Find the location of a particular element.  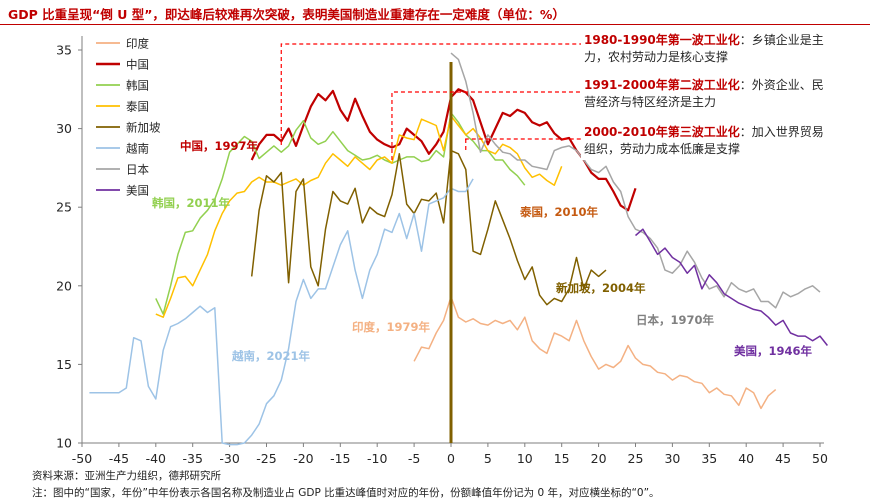

title-divider is located at coordinates (435, 24).